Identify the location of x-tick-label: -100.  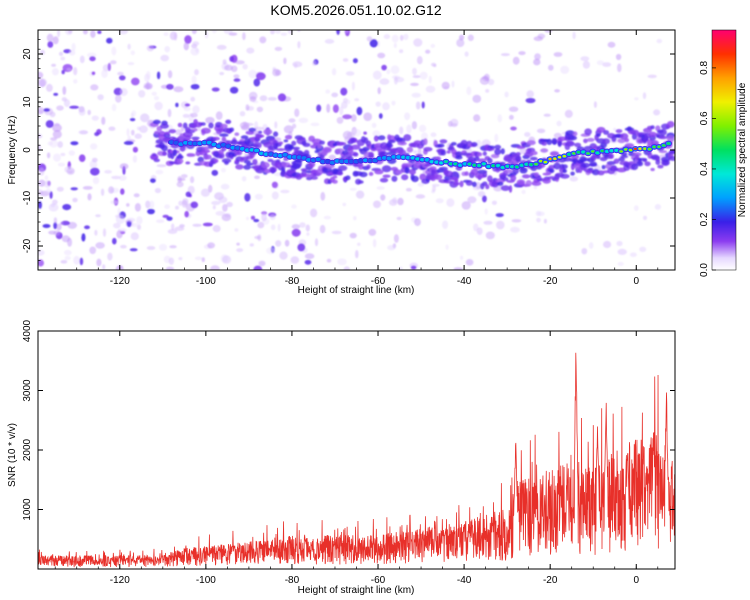
(206, 580).